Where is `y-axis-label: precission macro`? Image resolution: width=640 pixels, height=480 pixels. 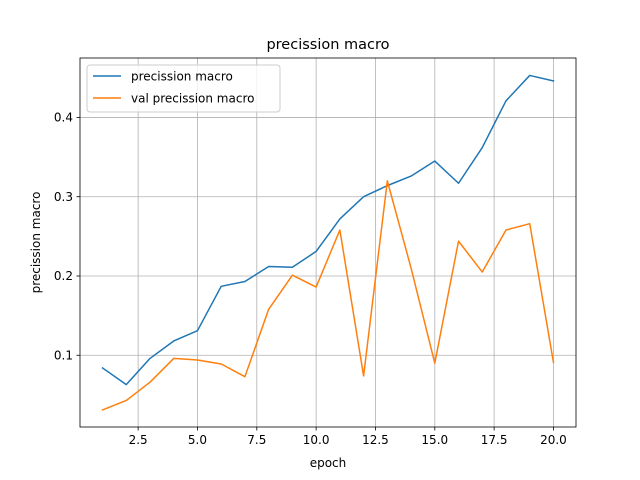
y-axis-label: precission macro is located at coordinates (36, 243).